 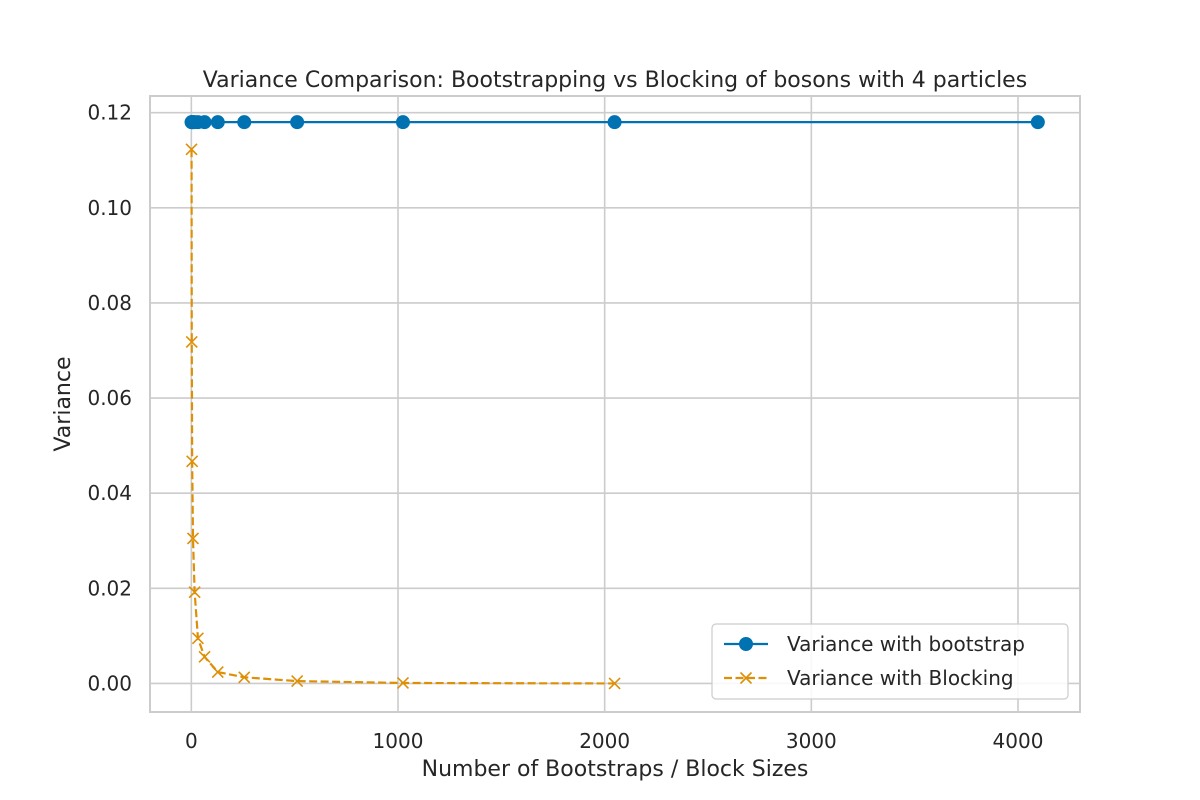 What do you see at coordinates (109, 398) in the screenshot?
I see `y-tick-label: 0.06` at bounding box center [109, 398].